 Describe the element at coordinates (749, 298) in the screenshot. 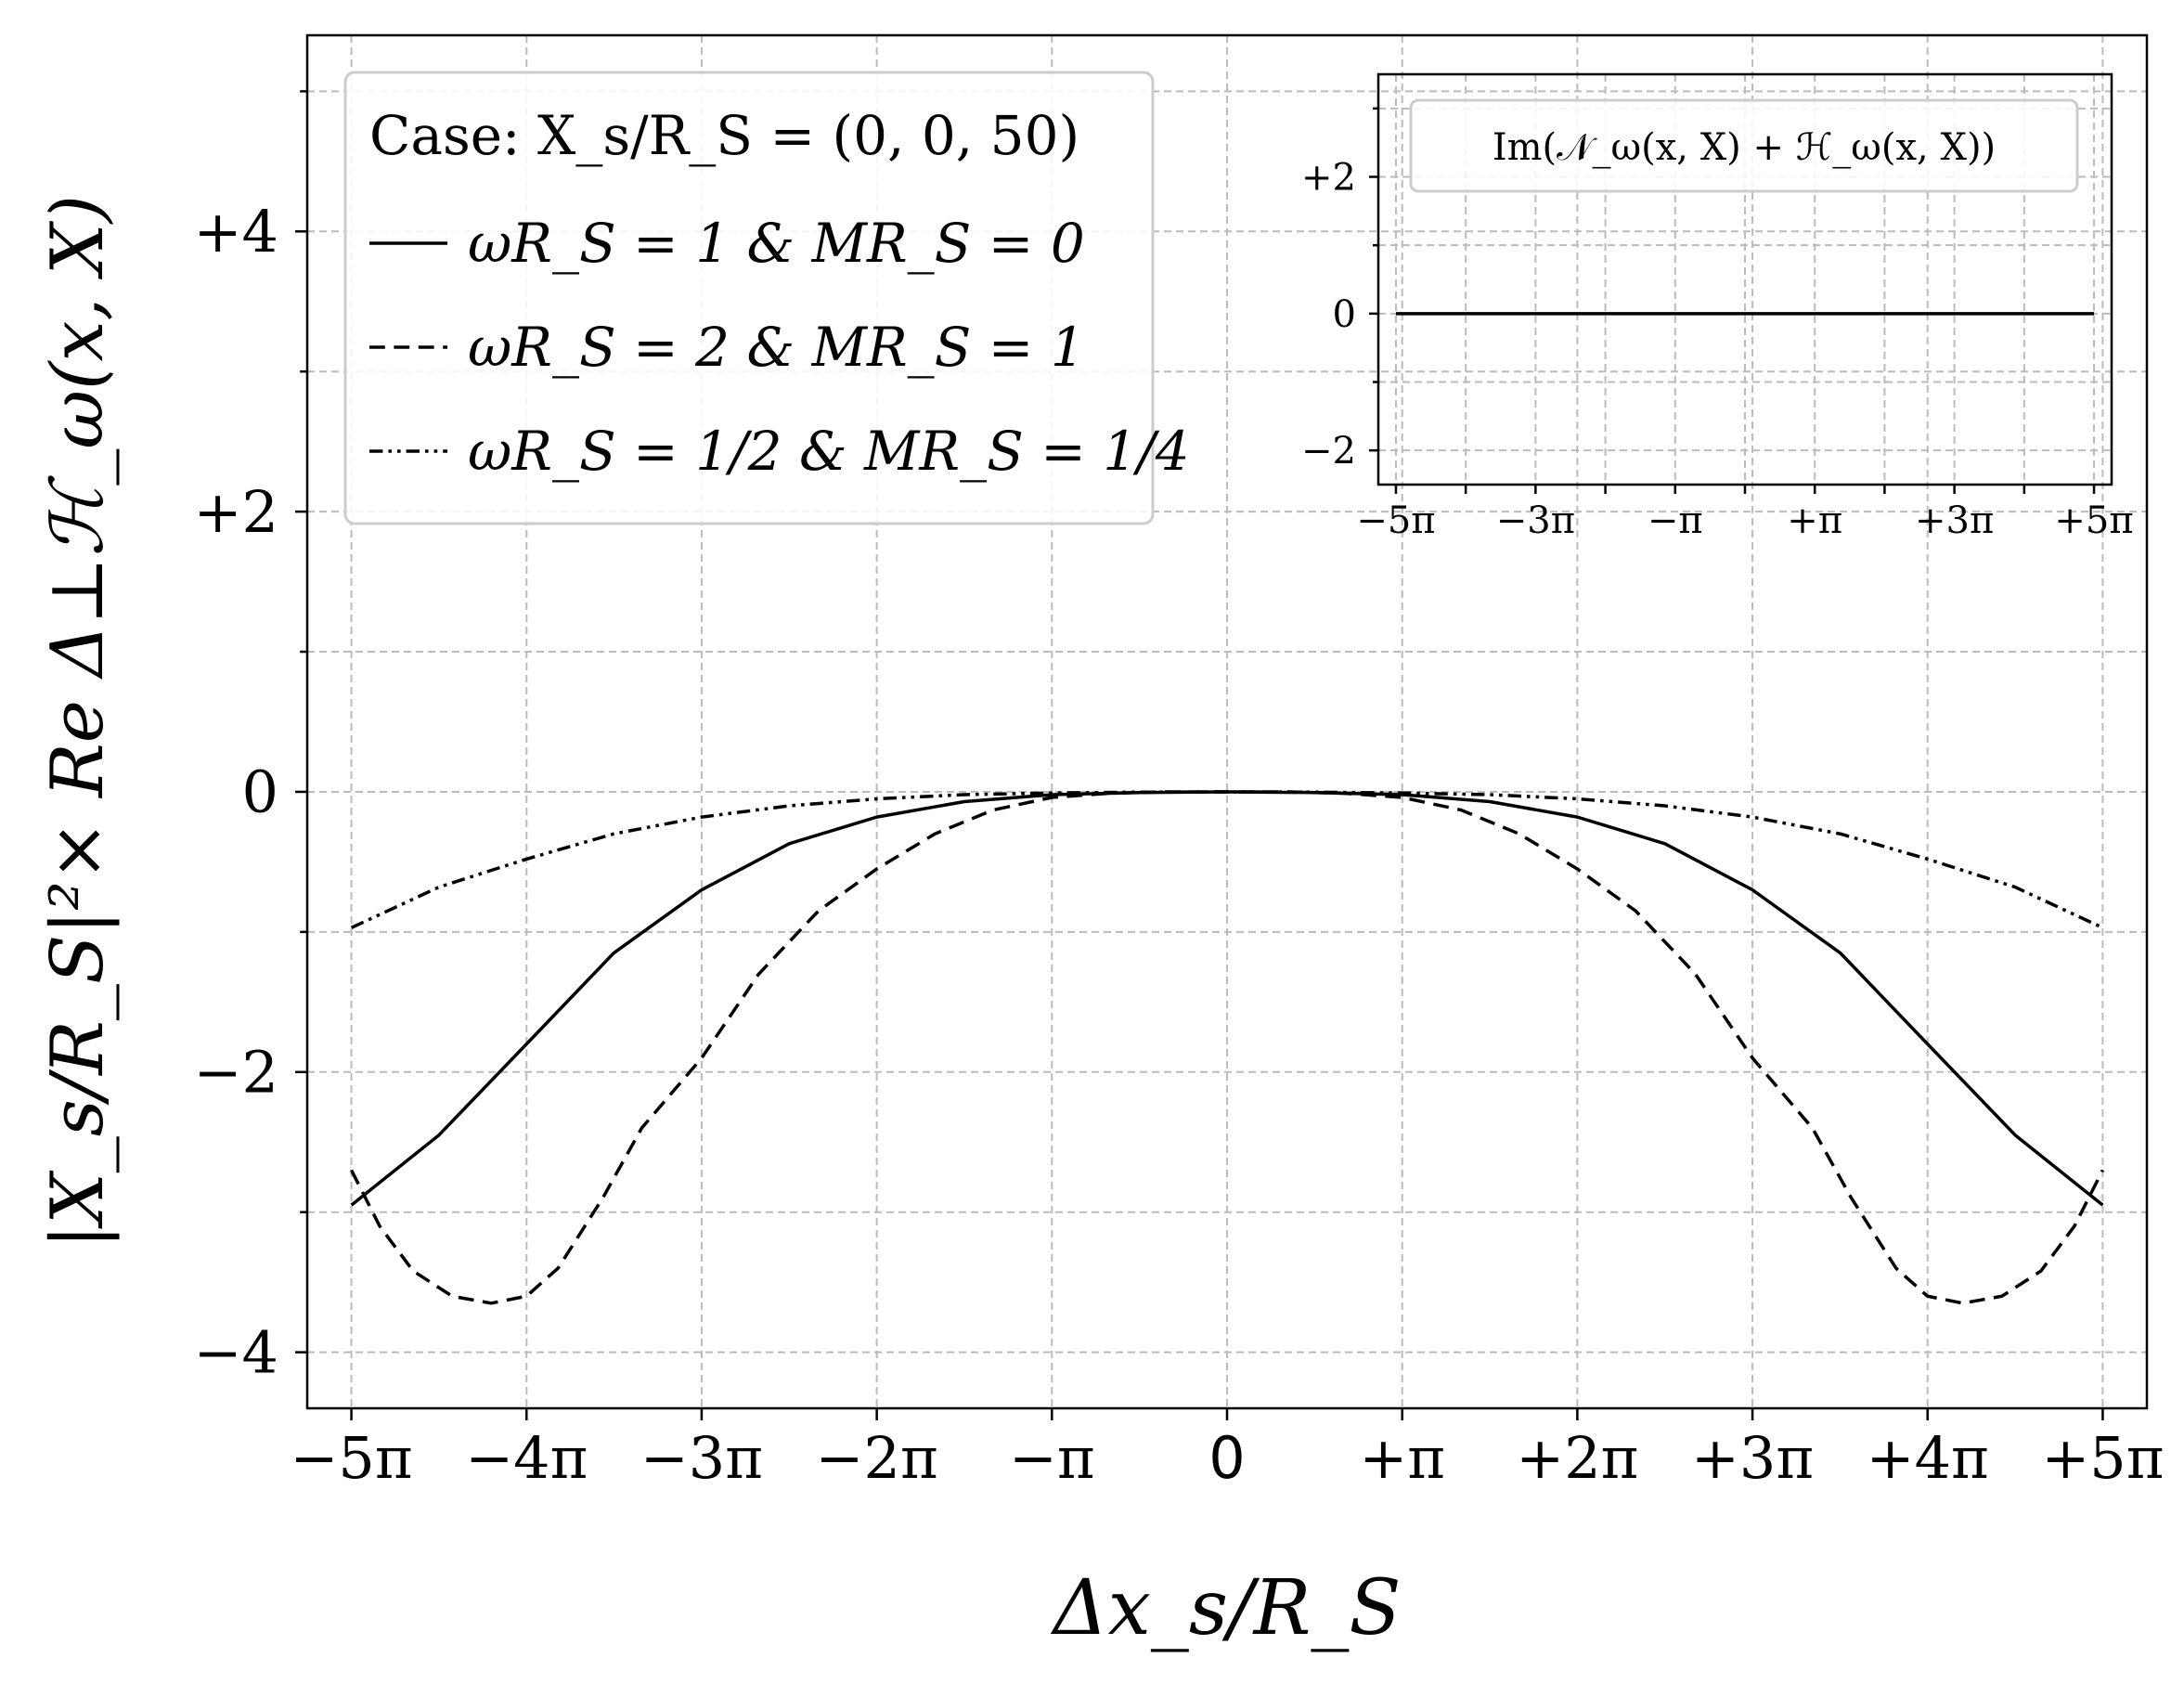

I see `legend-box` at that location.